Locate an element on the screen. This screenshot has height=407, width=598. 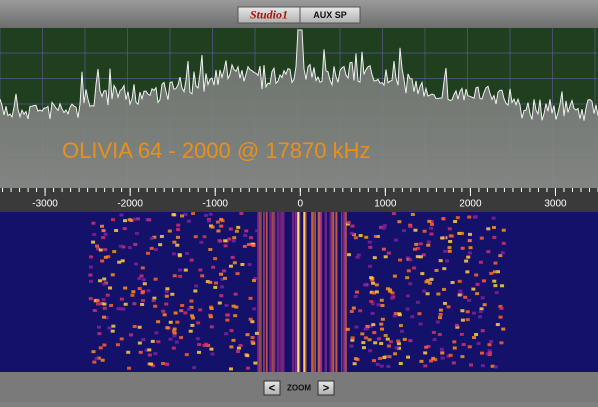
aux-sp-label: AUX SP is located at coordinates (330, 15).